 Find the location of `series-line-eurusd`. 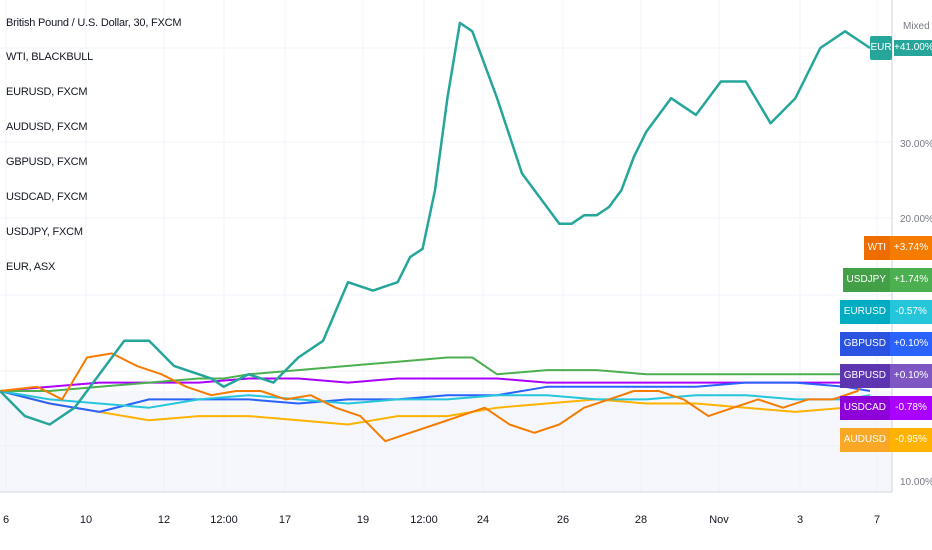

series-line-eurusd is located at coordinates (435, 399).